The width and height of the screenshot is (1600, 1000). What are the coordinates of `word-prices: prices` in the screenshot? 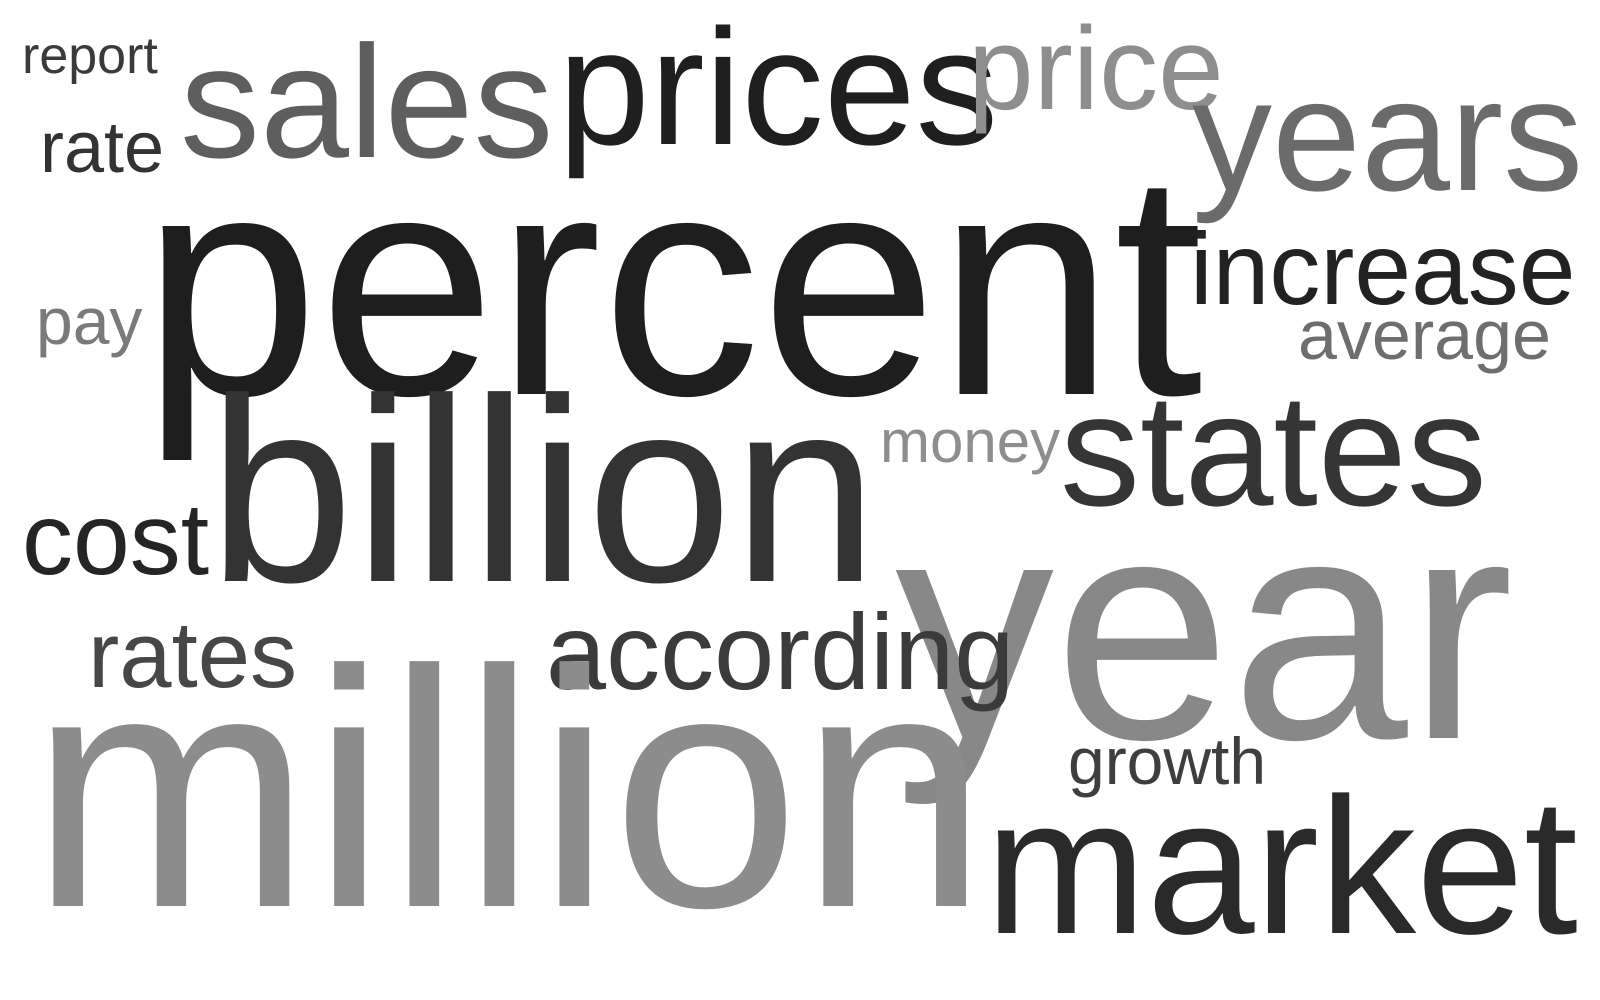 It's located at (778, 89).